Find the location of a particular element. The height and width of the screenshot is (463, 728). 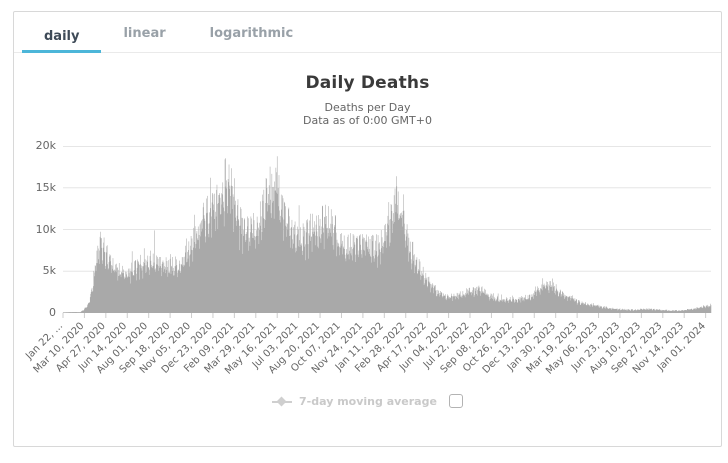

tab-linear: linear is located at coordinates (144, 32).